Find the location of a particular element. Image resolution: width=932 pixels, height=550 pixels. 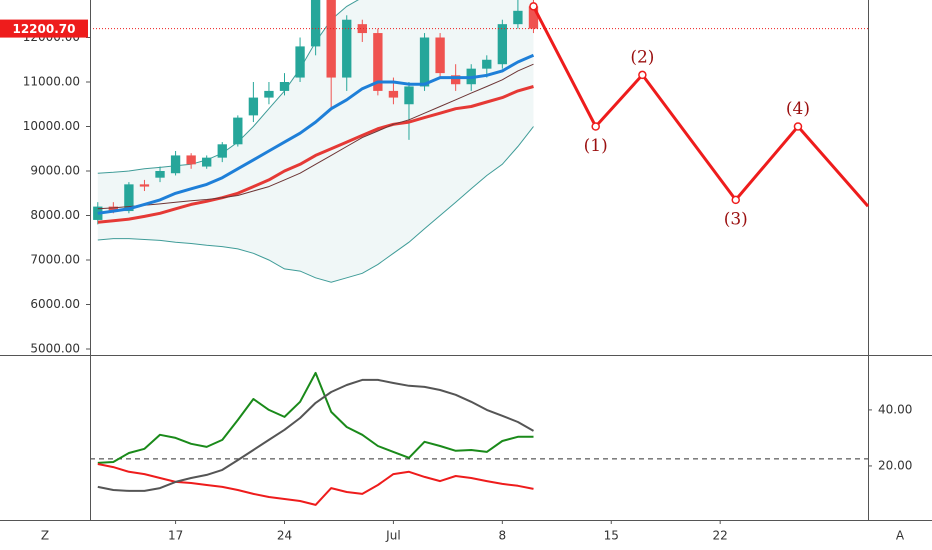

last-price-label: 12200.70 is located at coordinates (43, 29).